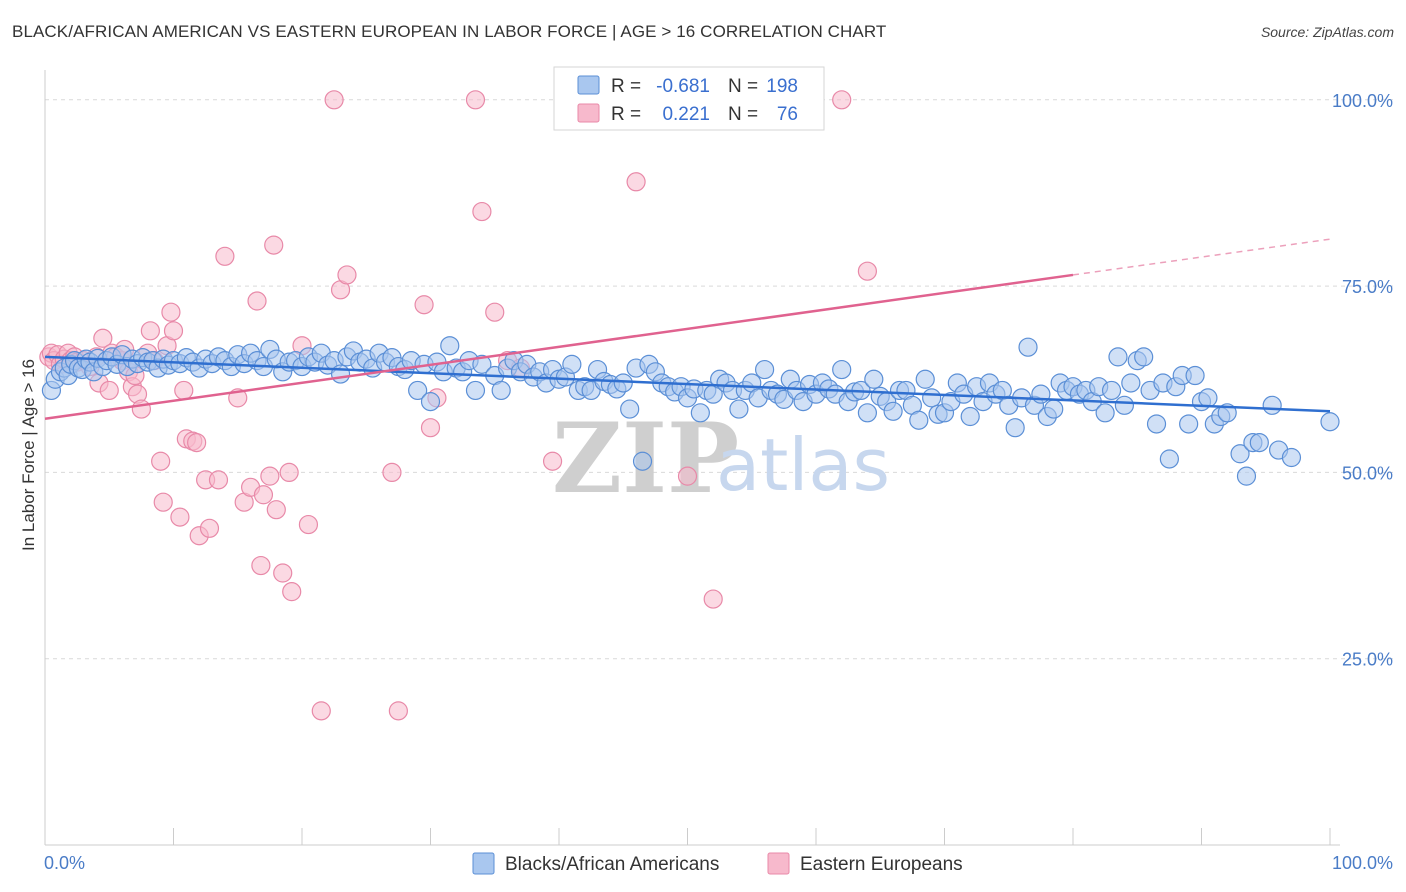 This screenshot has width=1406, height=892. Describe the element at coordinates (778, 863) in the screenshot. I see `bottom-legend-swatch-pink` at that location.